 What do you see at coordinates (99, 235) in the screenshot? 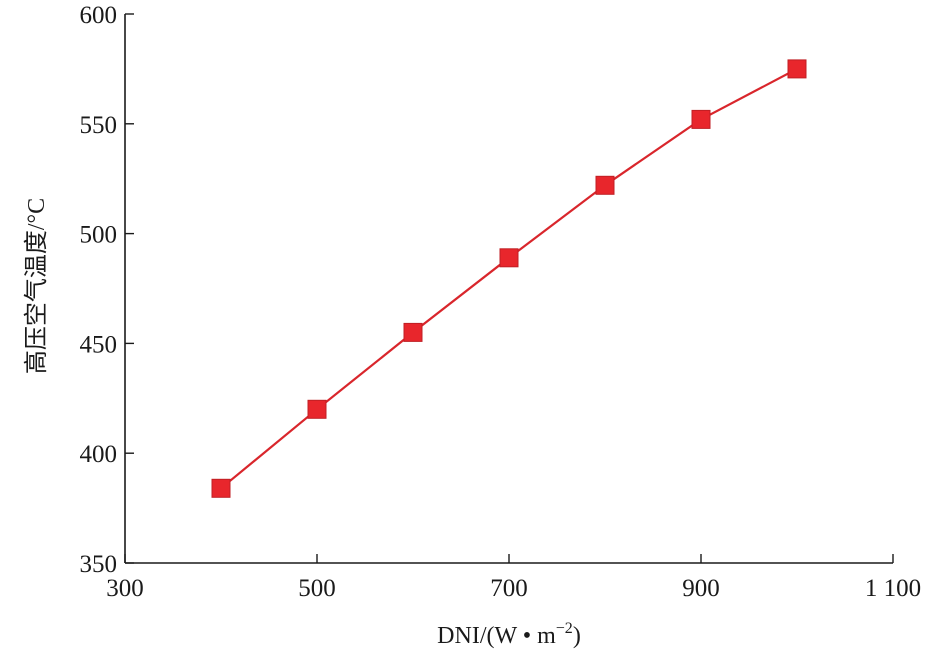
I see `y-tick-label: 500` at bounding box center [99, 235].